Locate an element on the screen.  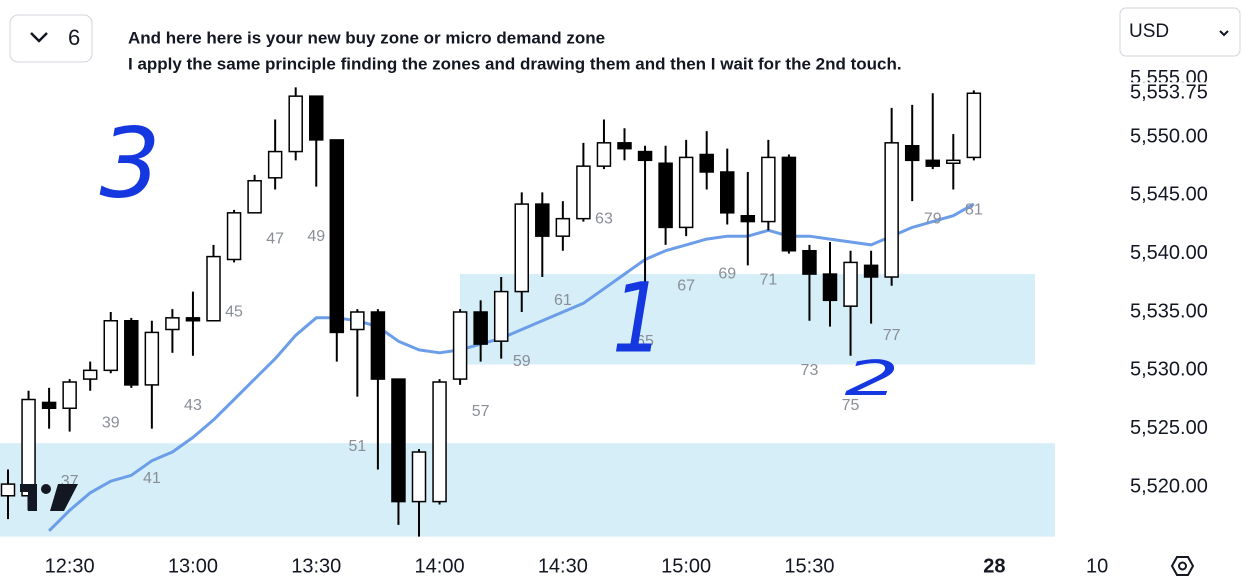
bar-number: 51 is located at coordinates (357, 446).